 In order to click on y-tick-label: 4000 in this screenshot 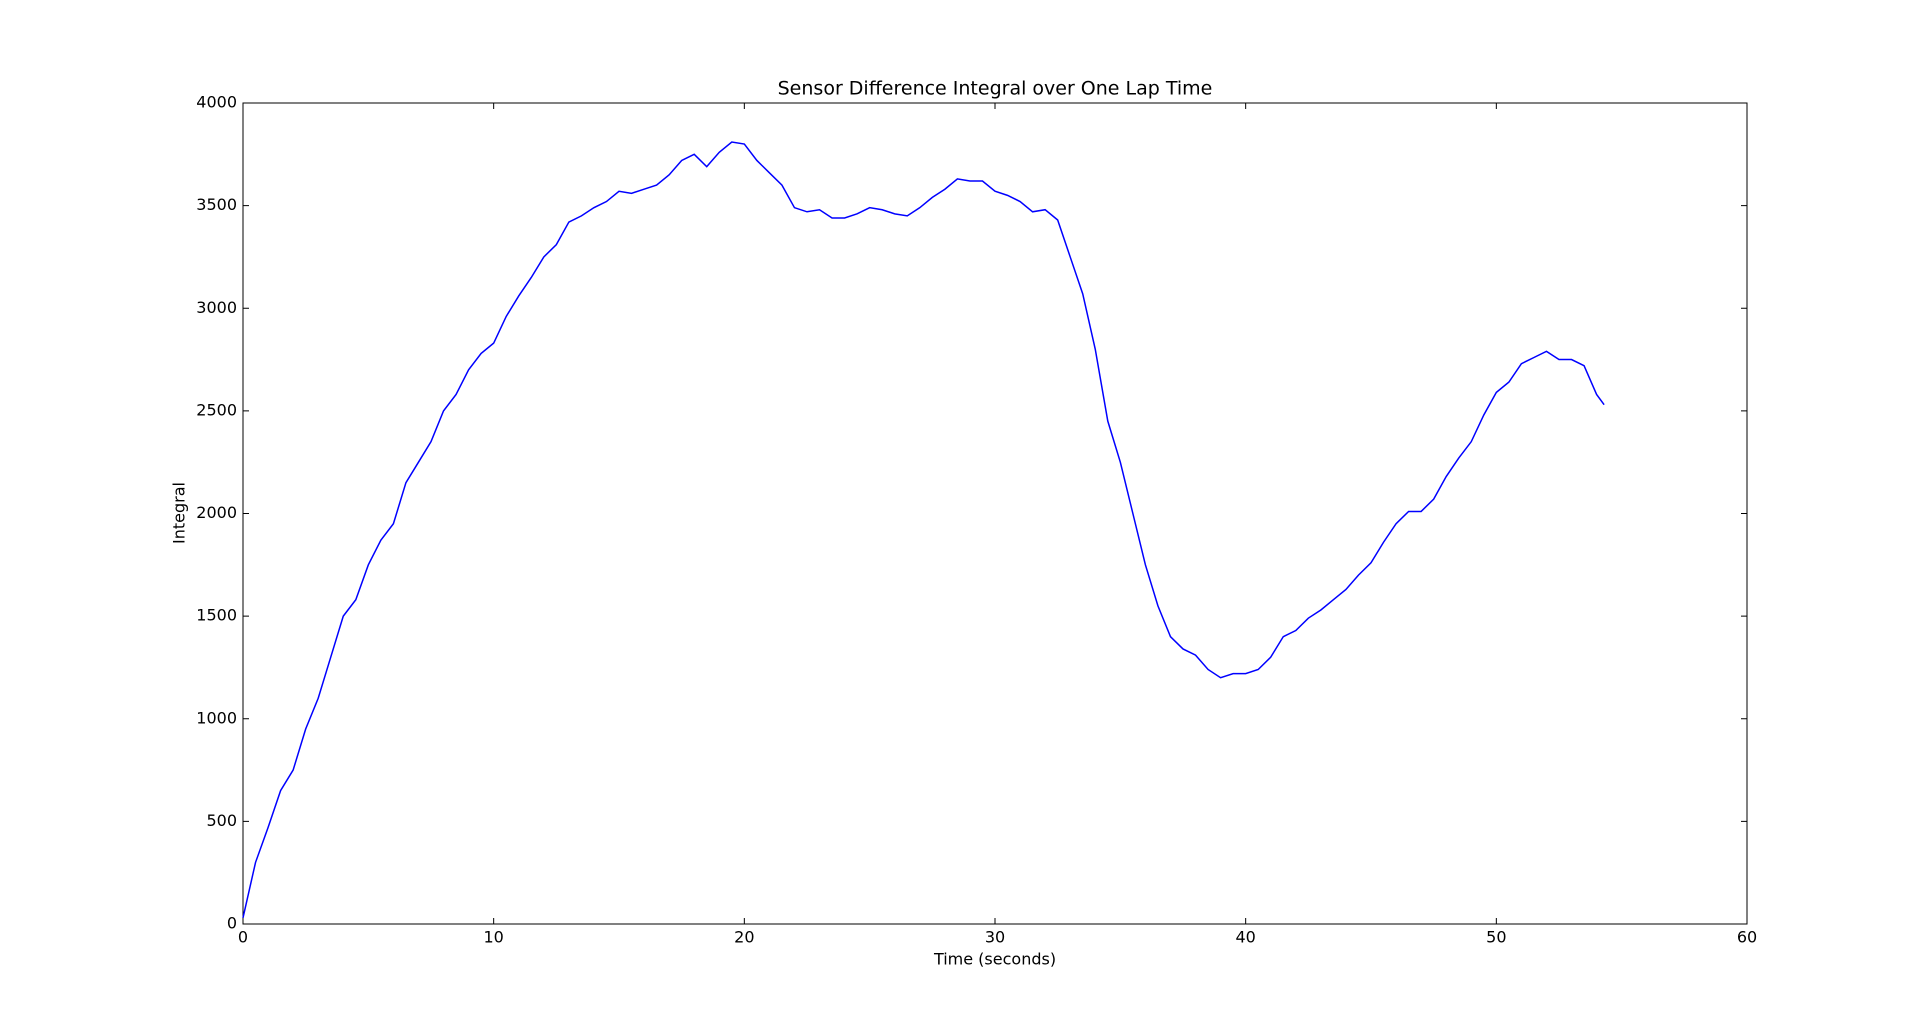, I will do `click(216, 102)`.